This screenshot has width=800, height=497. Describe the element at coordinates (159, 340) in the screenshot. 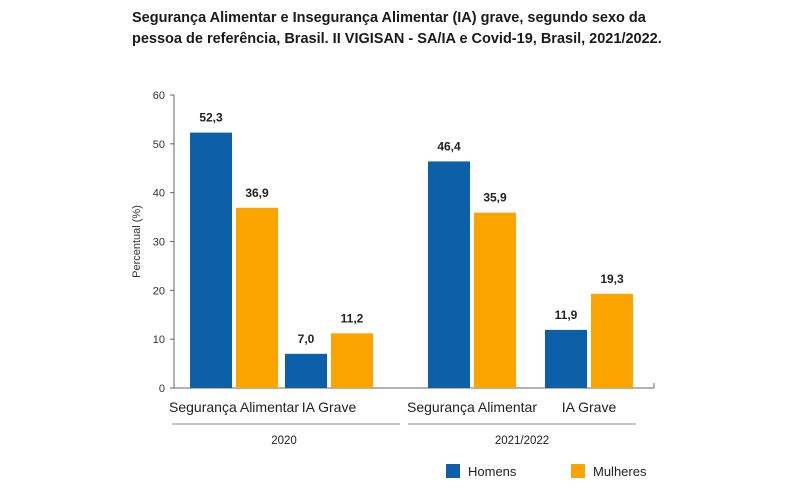

I see `y-tick-label: 10` at that location.